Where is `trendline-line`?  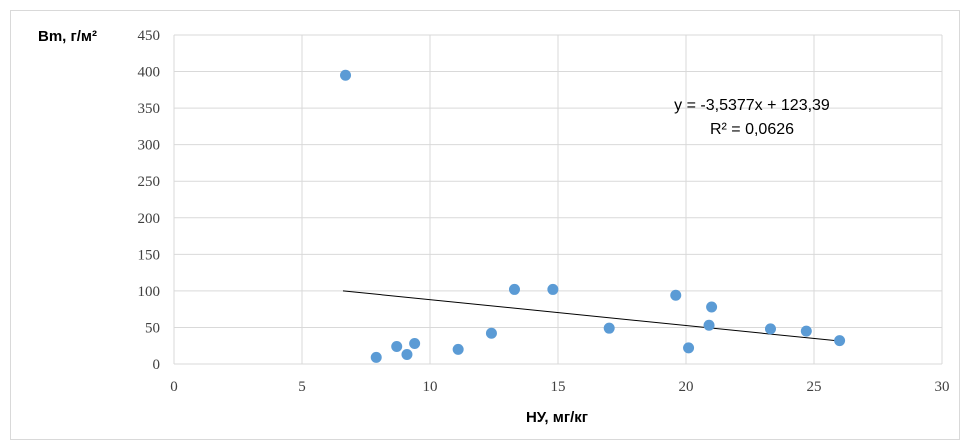 trendline-line is located at coordinates (591, 316).